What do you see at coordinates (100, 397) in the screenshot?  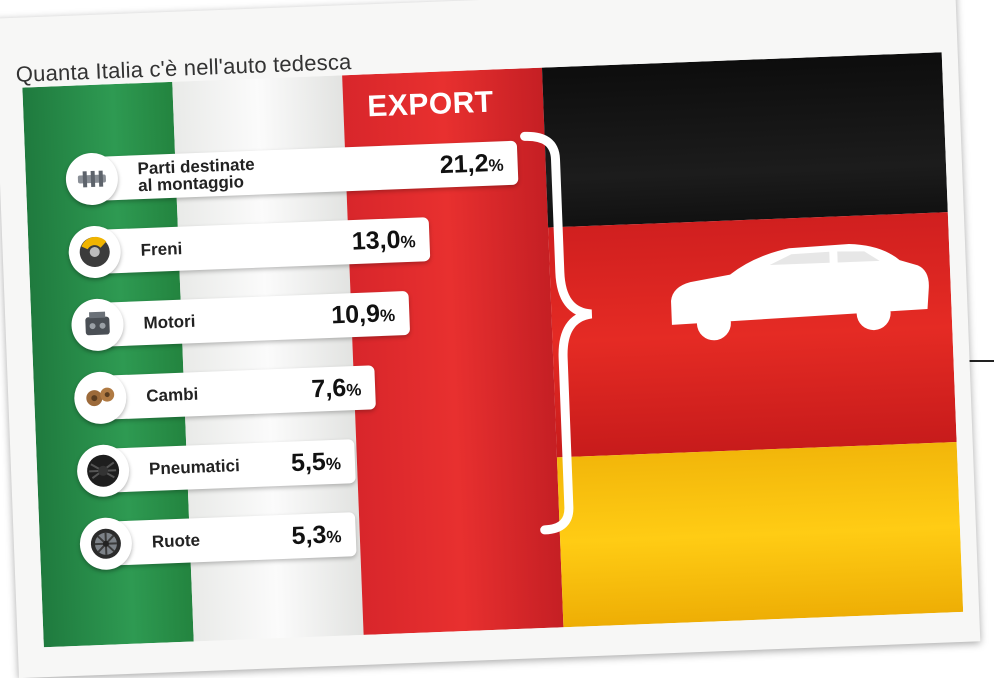 I see `gearbox-icon` at bounding box center [100, 397].